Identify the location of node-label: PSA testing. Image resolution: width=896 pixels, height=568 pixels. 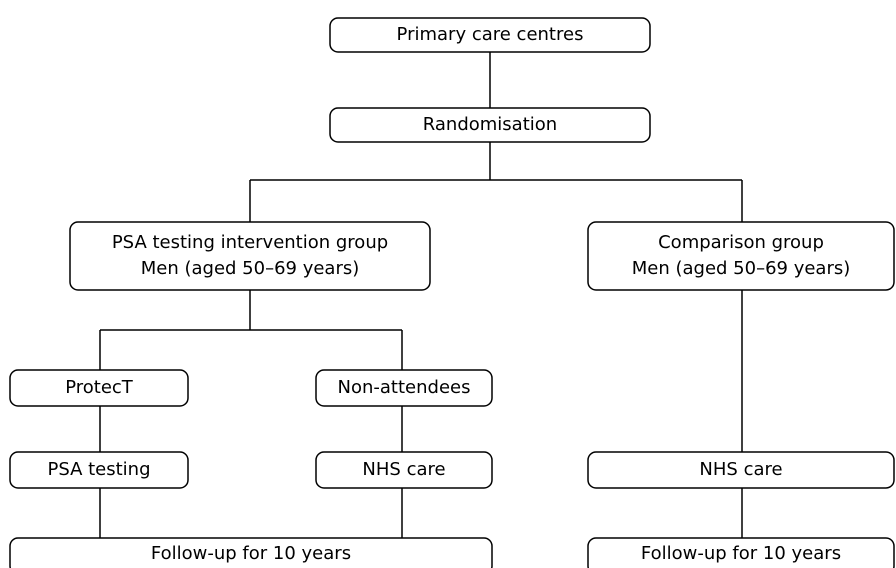
(98, 469).